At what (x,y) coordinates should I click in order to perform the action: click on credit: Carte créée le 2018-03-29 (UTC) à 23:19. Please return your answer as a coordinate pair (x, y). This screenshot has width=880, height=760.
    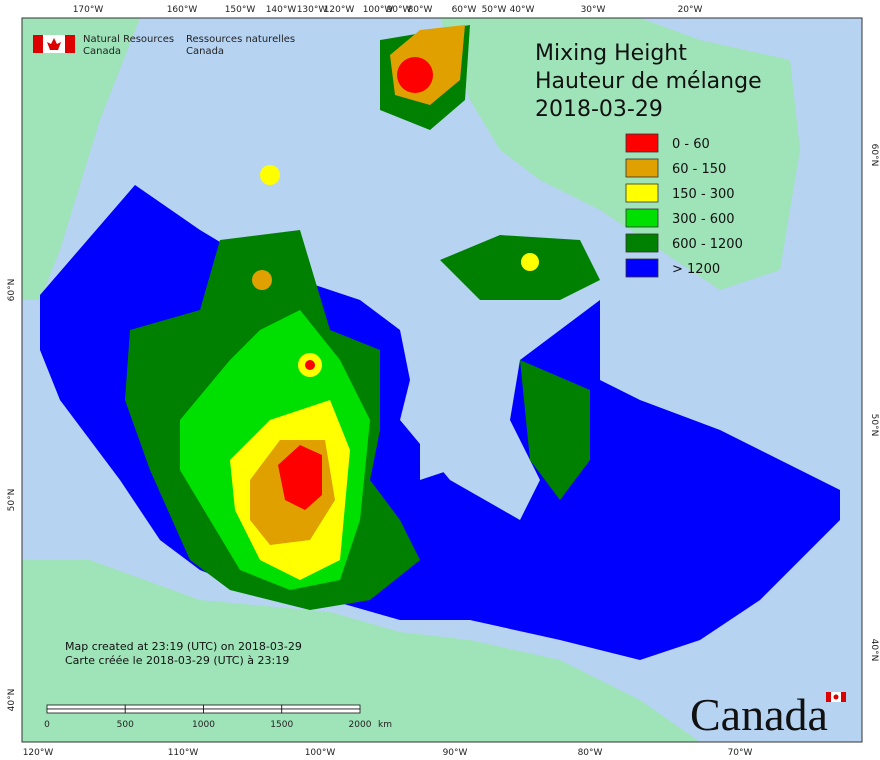
    Looking at the image, I should click on (177, 660).